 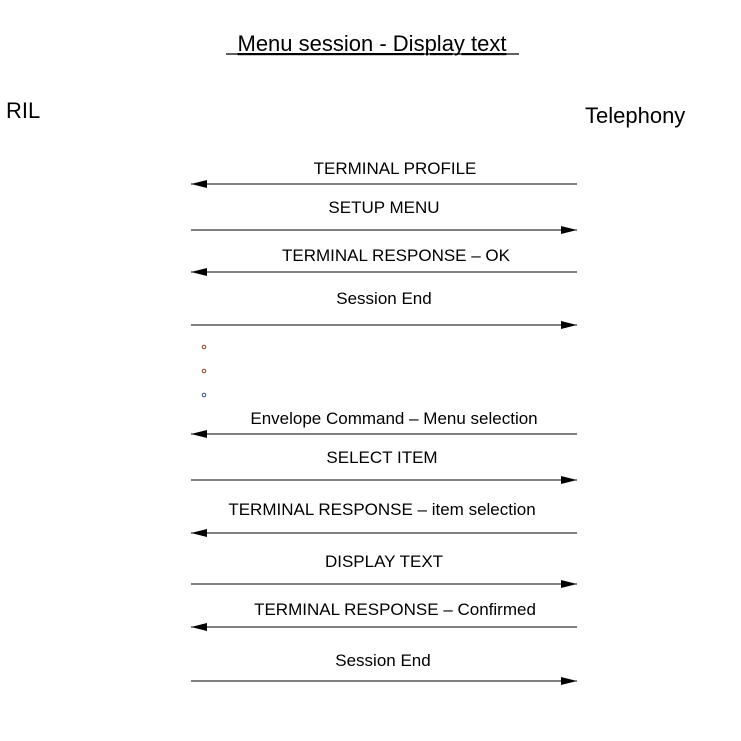 I want to click on message-label: TERMINAL RESPONSE – OK, so click(x=396, y=255).